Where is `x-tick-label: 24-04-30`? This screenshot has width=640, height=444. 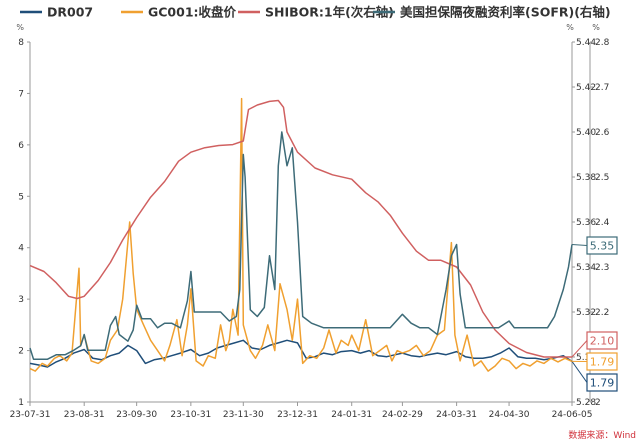 x-tick-label: 24-04-30 is located at coordinates (509, 415).